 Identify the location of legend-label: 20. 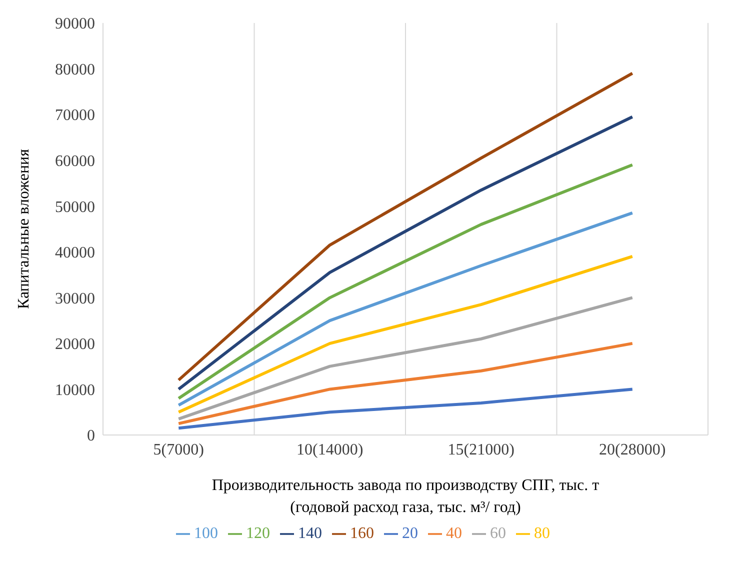
(410, 533).